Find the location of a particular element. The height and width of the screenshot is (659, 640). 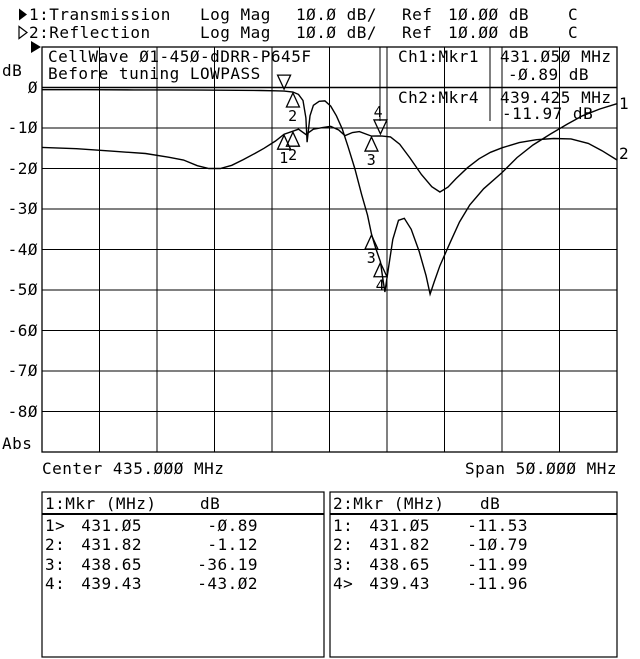

y-tick-label: Ø is located at coordinates (32, 87).